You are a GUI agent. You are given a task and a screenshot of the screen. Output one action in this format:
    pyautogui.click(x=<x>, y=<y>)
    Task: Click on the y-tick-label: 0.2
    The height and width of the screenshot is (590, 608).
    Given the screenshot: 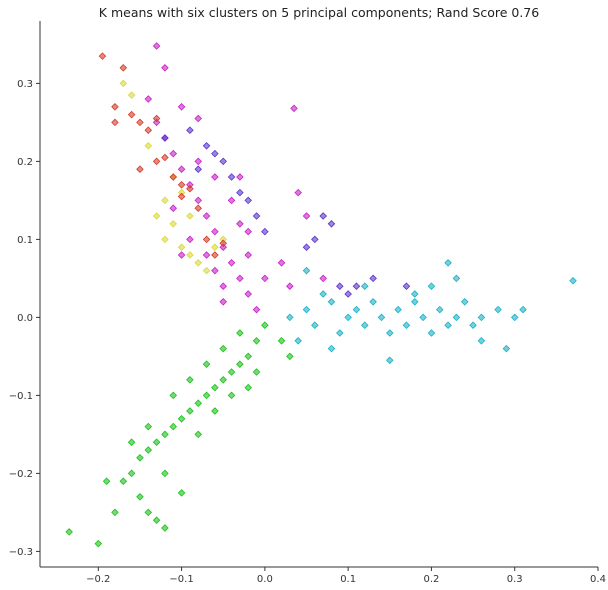 What is the action you would take?
    pyautogui.click(x=25, y=162)
    